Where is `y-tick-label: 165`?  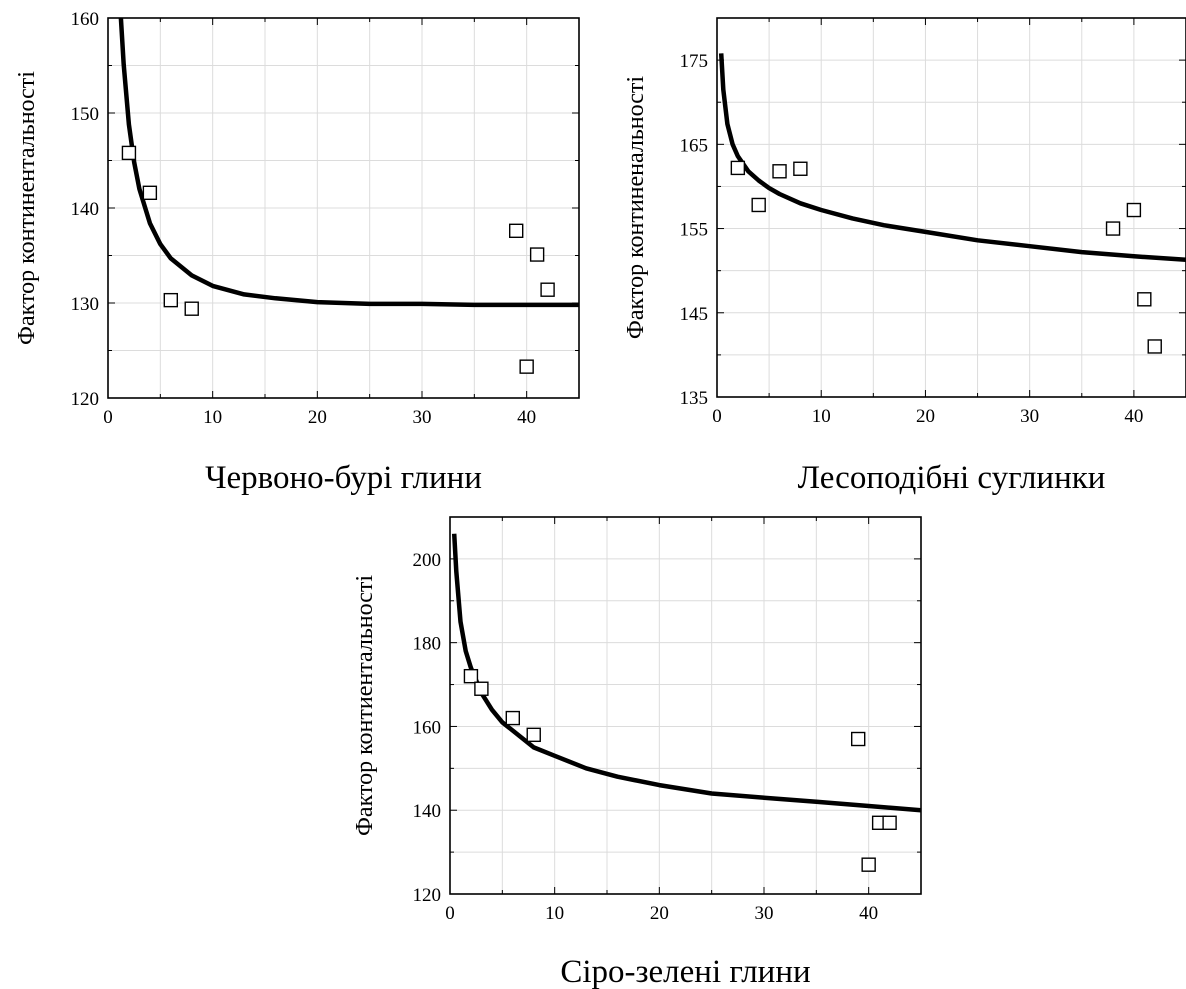
y-tick-label: 165 is located at coordinates (694, 145).